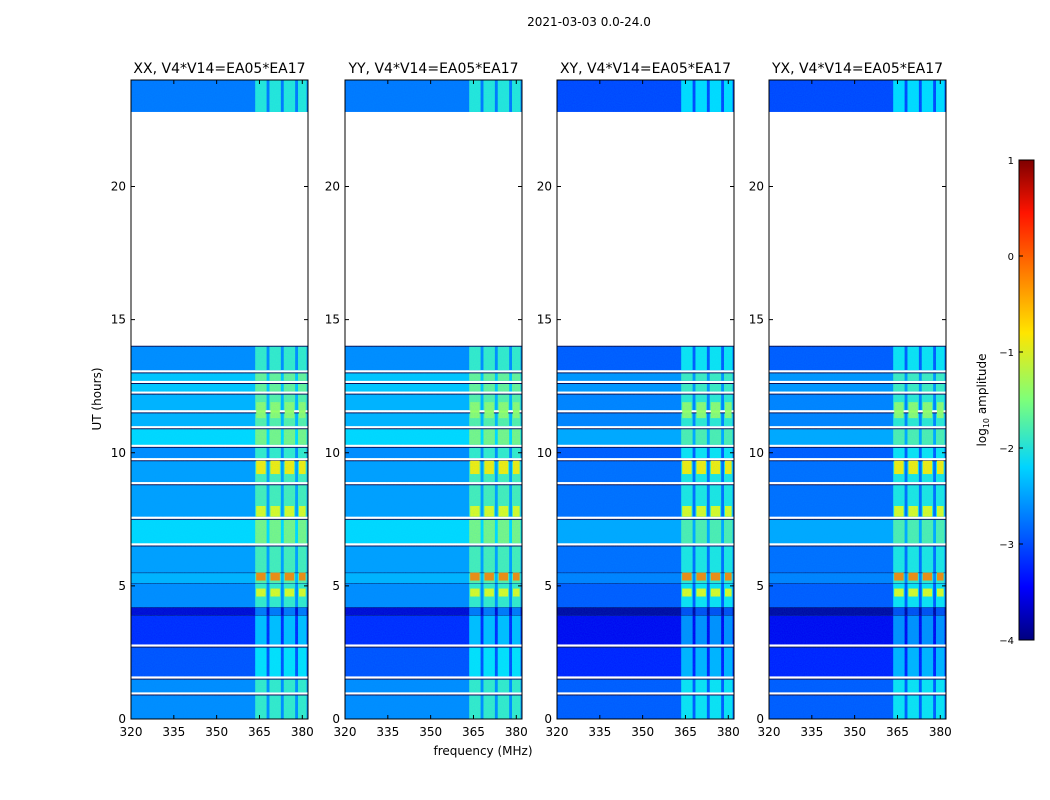 This screenshot has width=1050, height=800. I want to click on panel-title: YY, V4*V14=EA05*EA17, so click(432, 69).